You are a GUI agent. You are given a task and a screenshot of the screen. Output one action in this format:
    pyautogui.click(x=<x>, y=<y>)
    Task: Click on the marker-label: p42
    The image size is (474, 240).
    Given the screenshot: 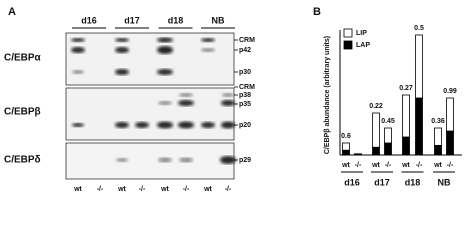 What is the action you would take?
    pyautogui.click(x=245, y=50)
    